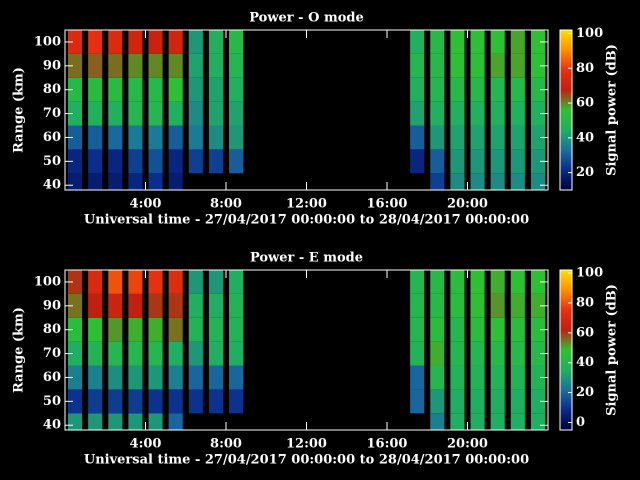 This screenshot has height=480, width=640. What do you see at coordinates (52, 113) in the screenshot?
I see `y-tick-label: 70` at bounding box center [52, 113].